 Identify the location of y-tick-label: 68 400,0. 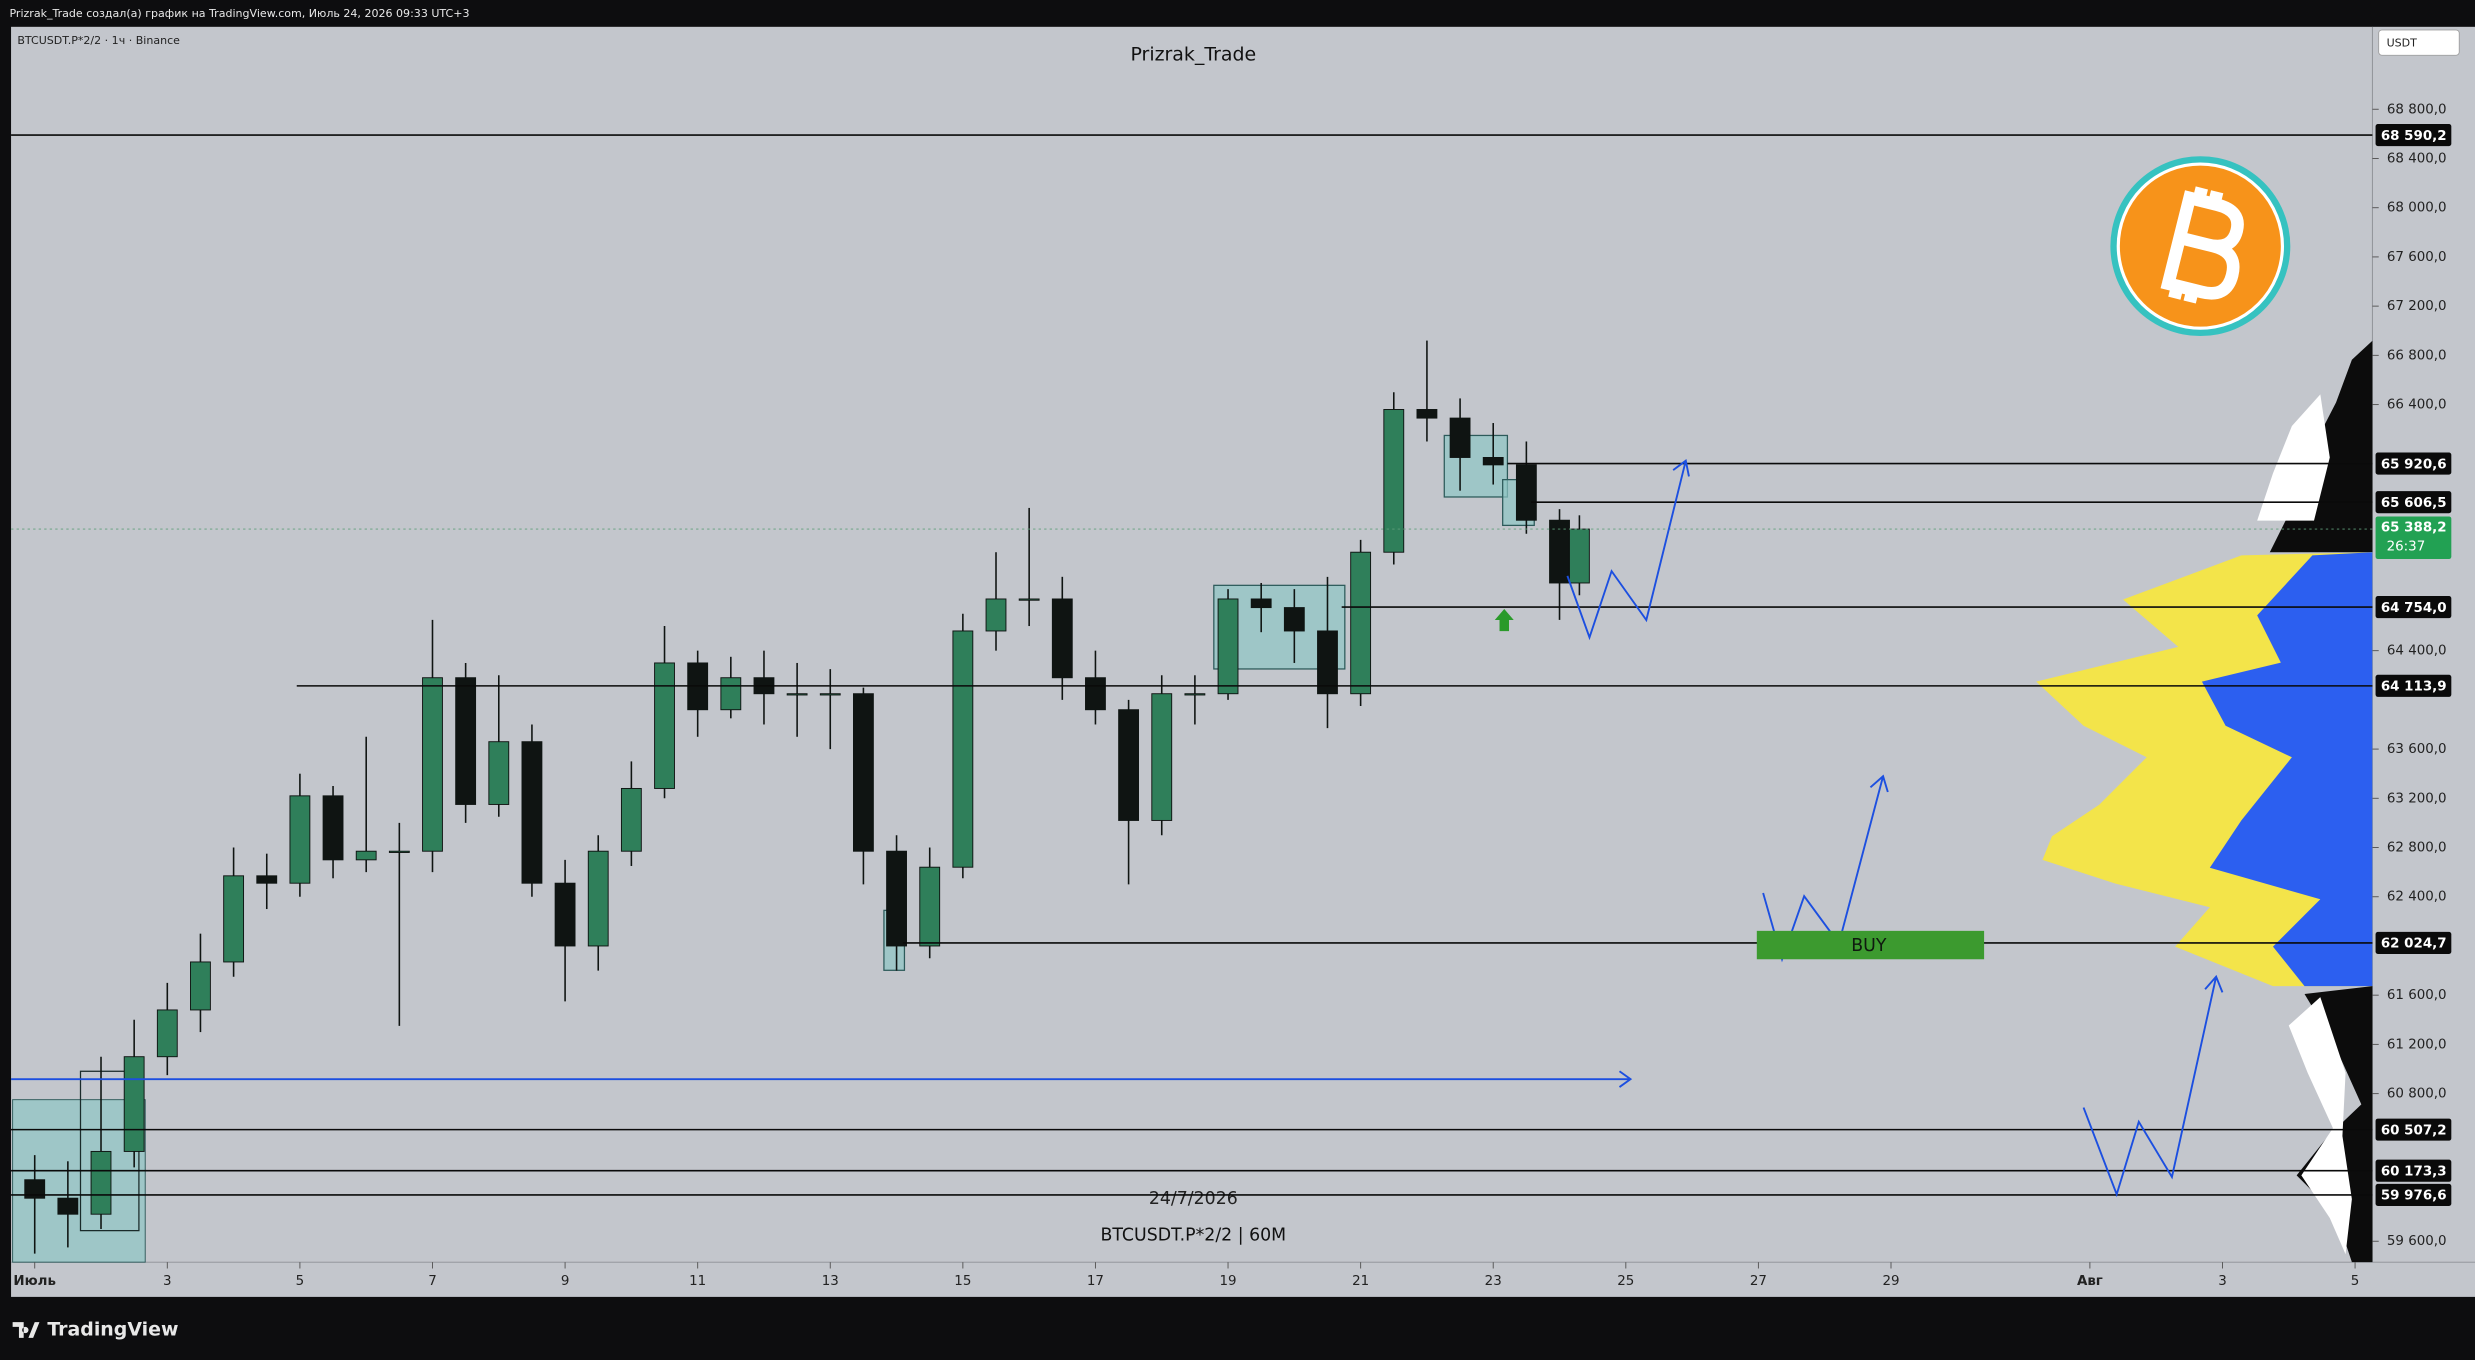
(2417, 158).